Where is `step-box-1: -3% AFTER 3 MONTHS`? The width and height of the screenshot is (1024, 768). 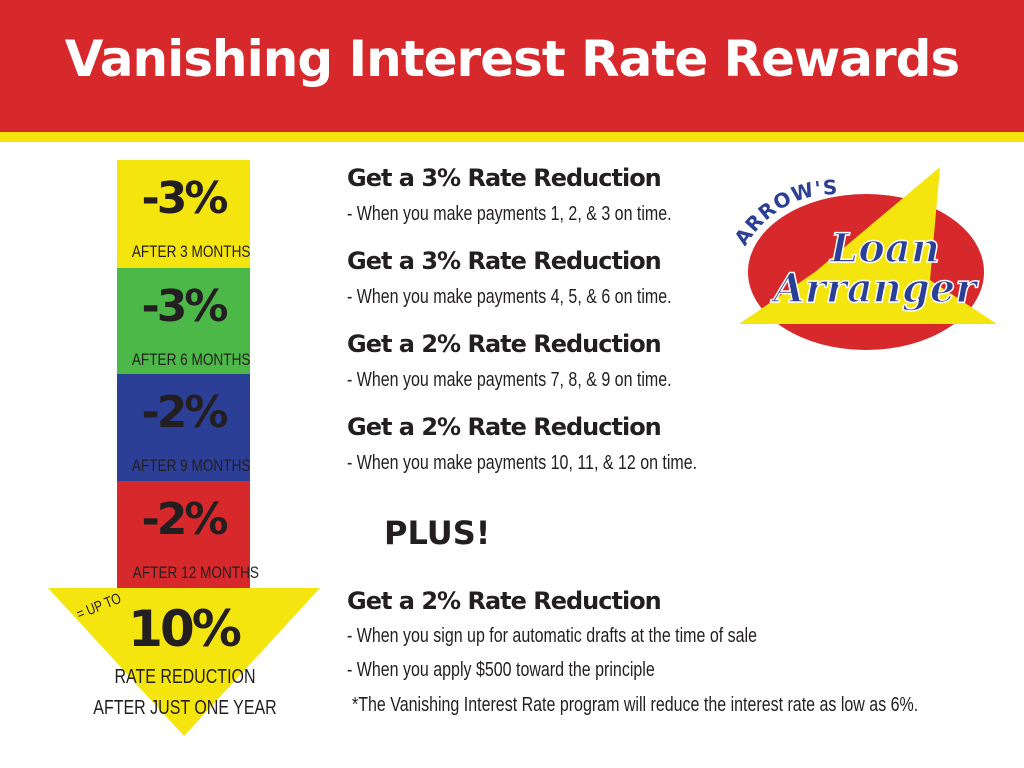 step-box-1: -3% AFTER 3 MONTHS is located at coordinates (183, 214).